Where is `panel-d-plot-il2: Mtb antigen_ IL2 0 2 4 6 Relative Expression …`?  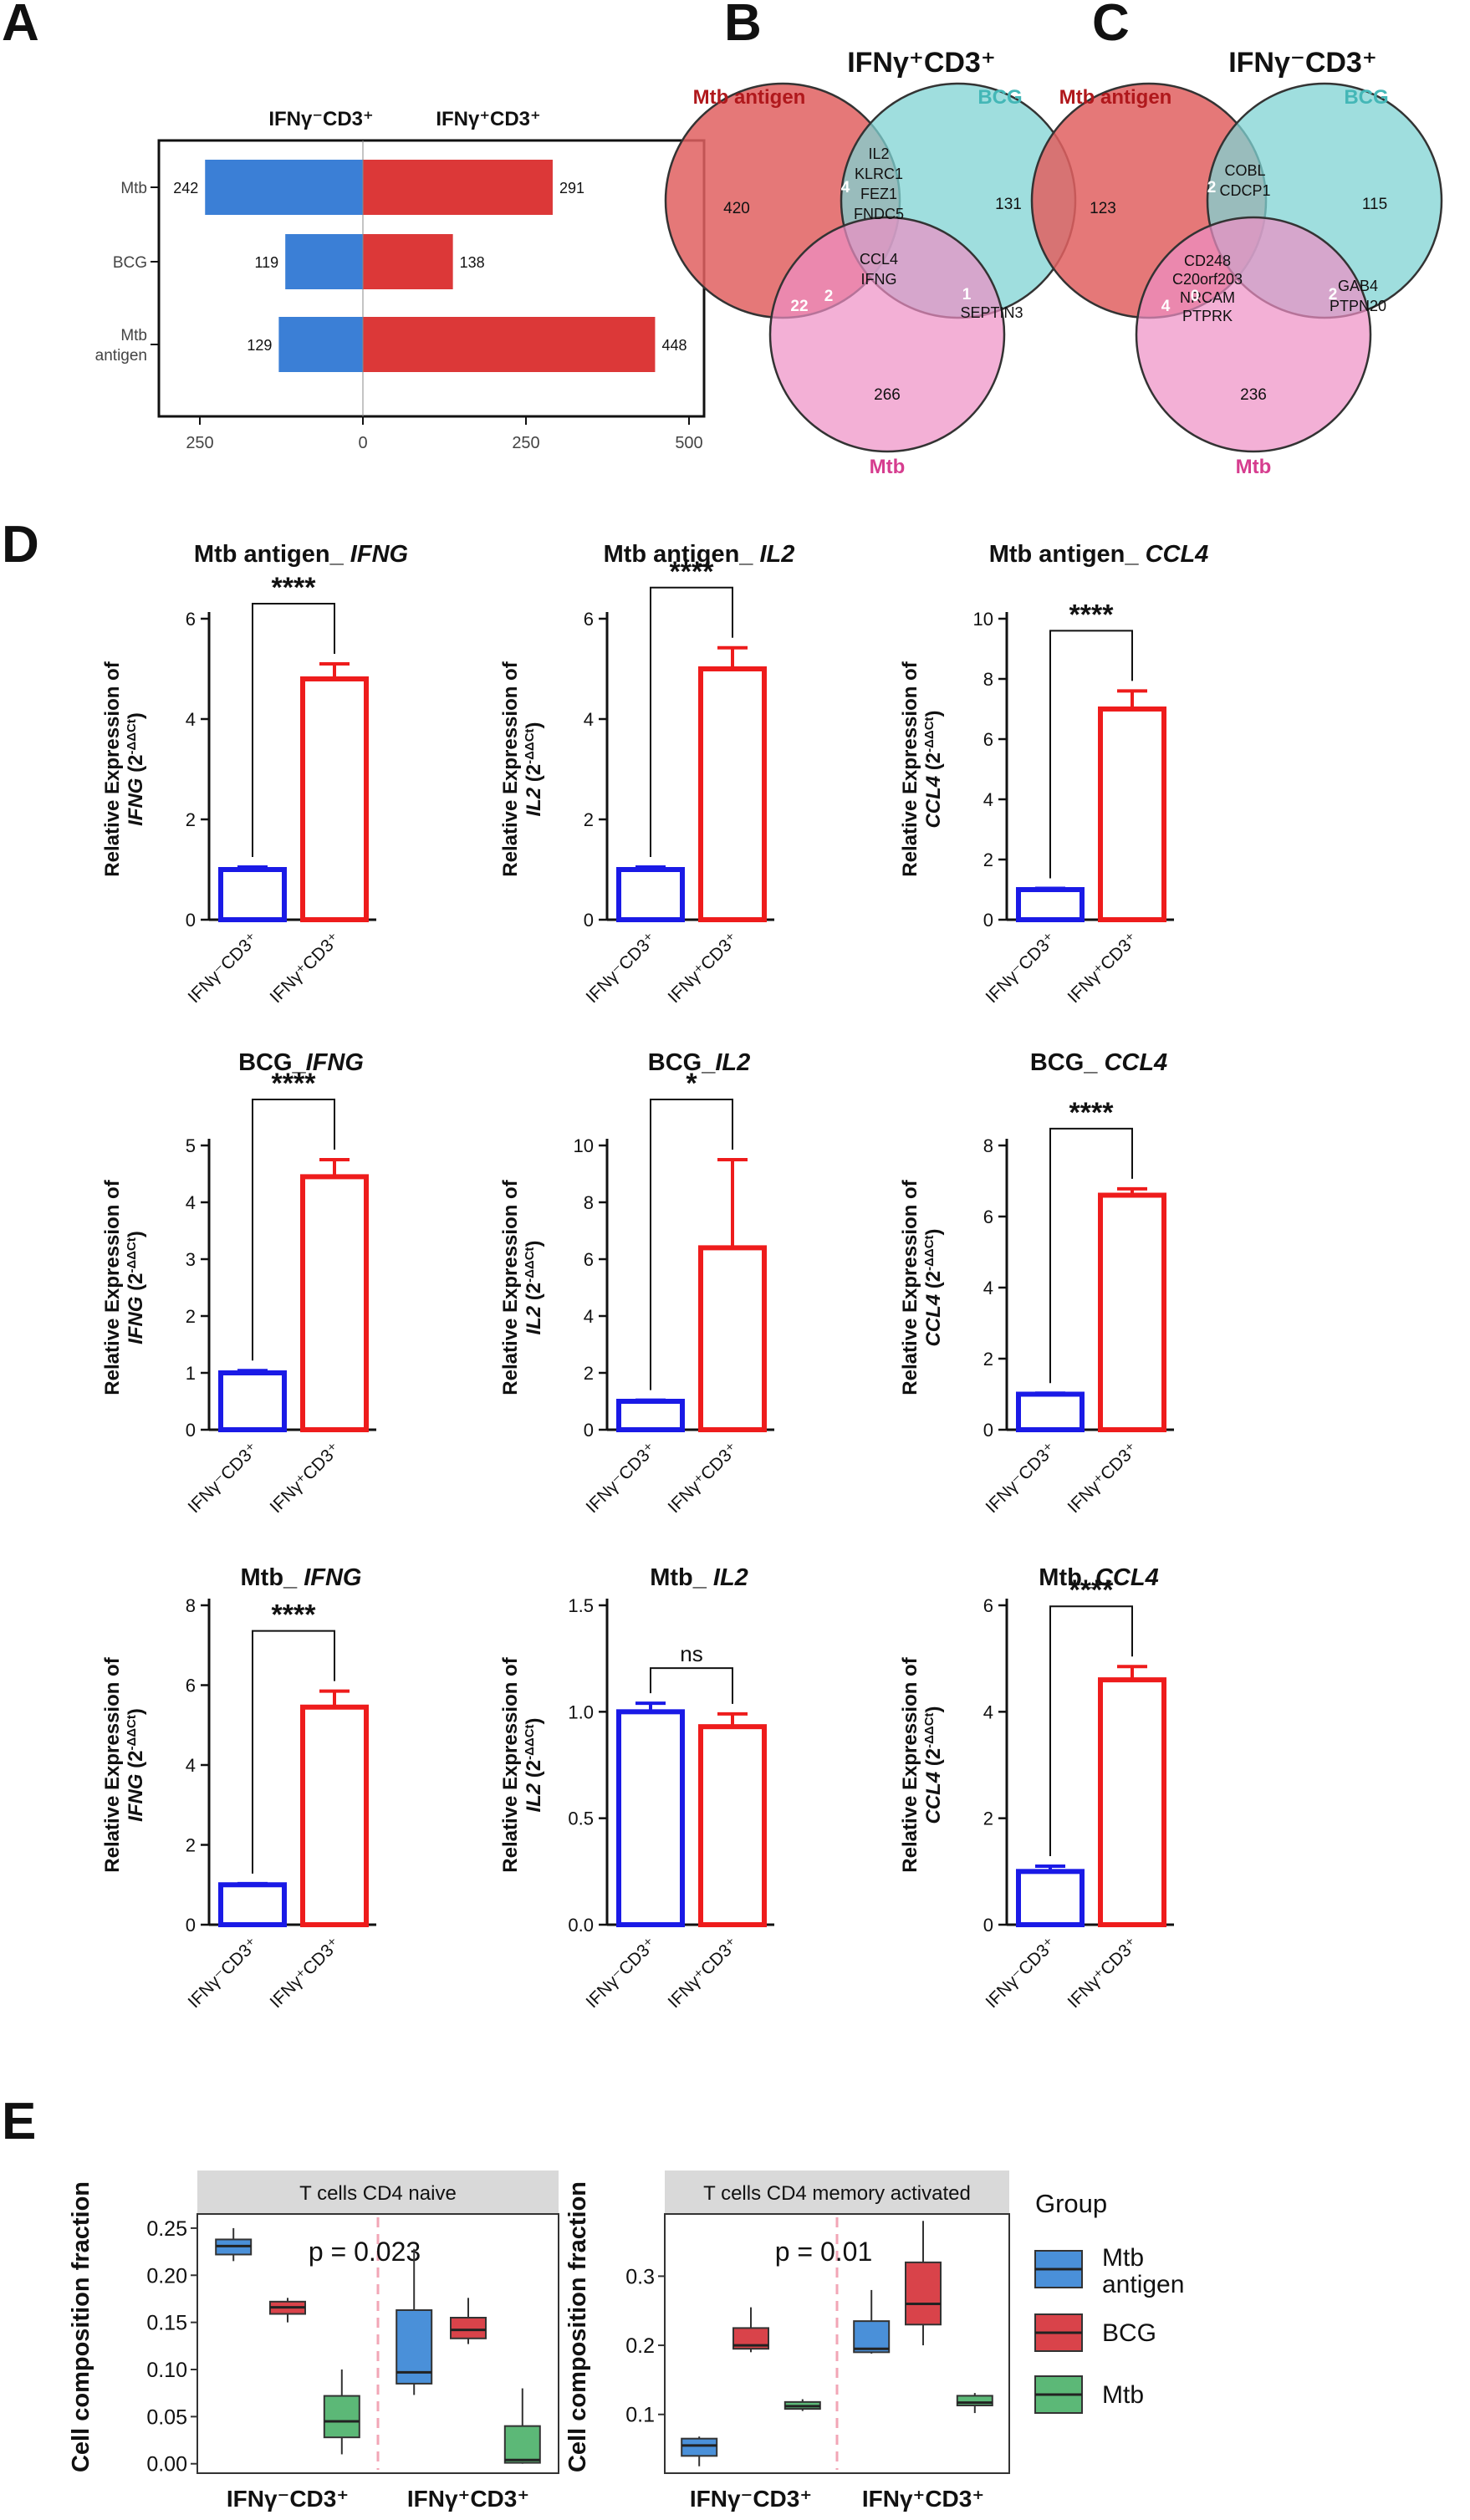
panel-d-plot-il2: Mtb antigen_ IL2 0 2 4 6 Relative Expression … is located at coordinates (646, 774).